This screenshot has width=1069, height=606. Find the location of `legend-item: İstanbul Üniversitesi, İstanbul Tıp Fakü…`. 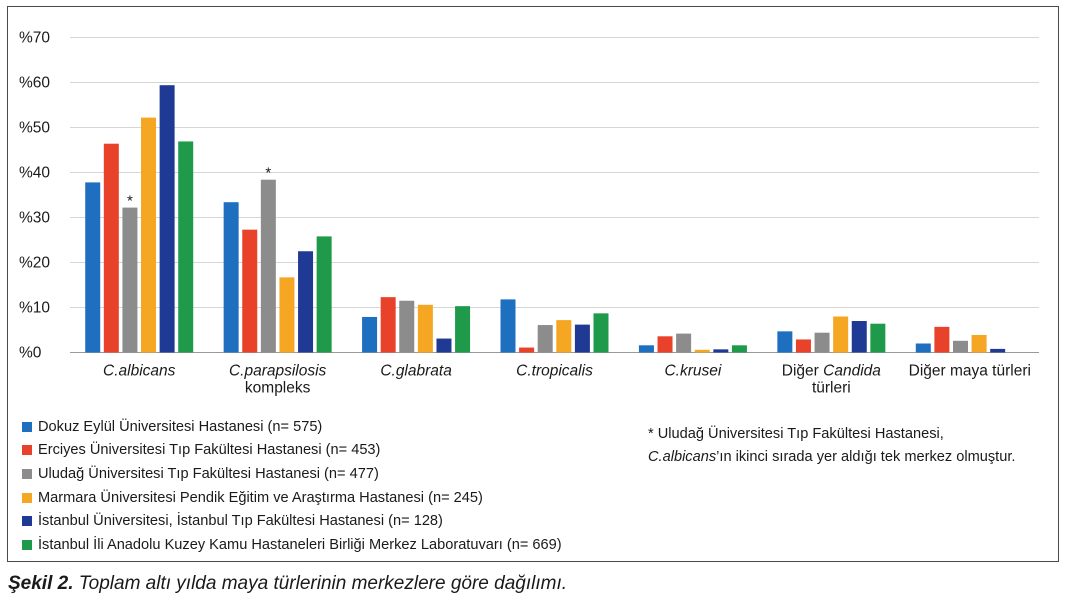

legend-item: İstanbul Üniversitesi, İstanbul Tıp Fakü… is located at coordinates (292, 521).